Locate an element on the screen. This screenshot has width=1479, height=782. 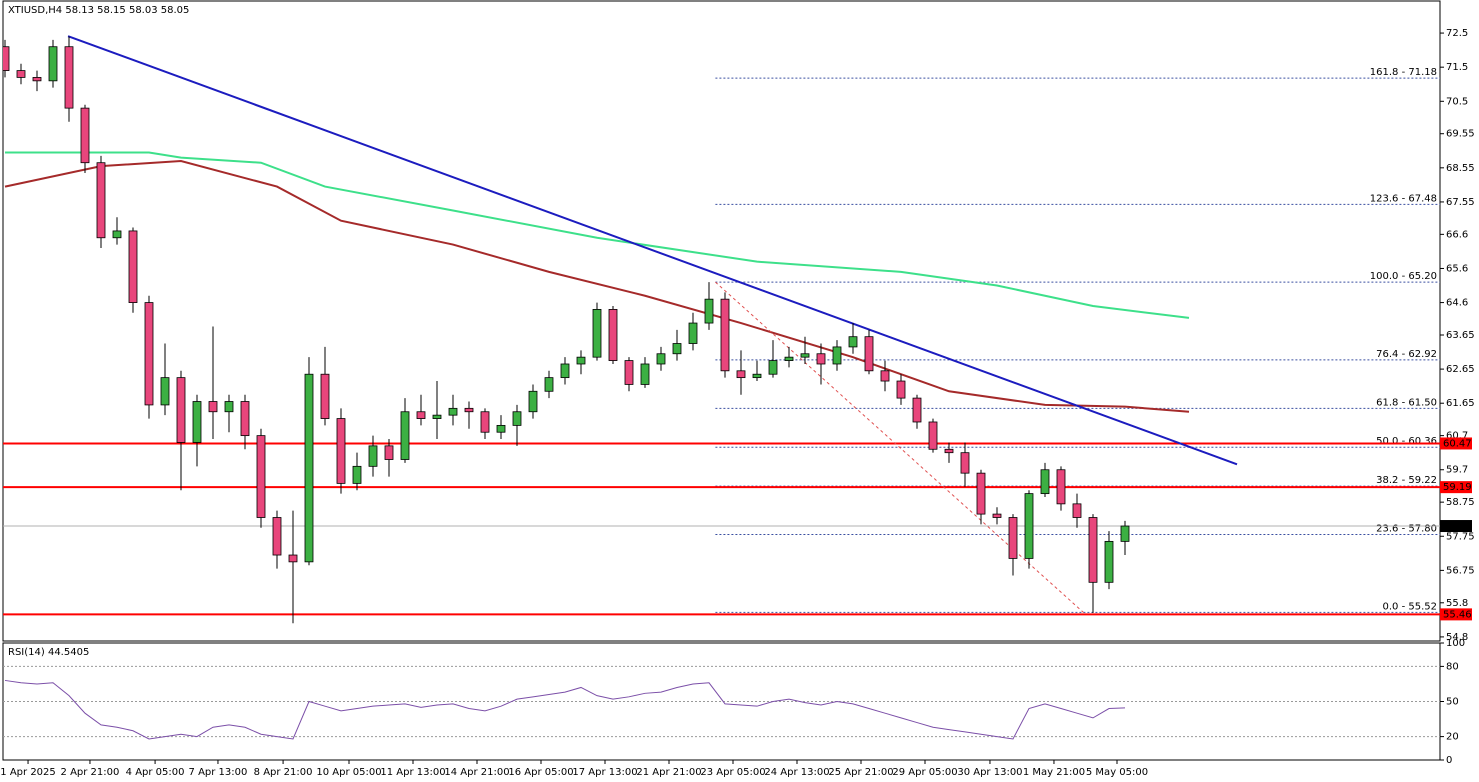
rsi-tick-label: 80 is located at coordinates (1452, 666).